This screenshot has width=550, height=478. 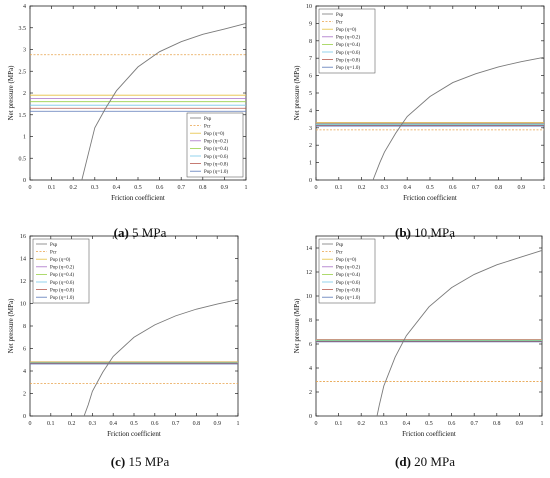 I want to click on y-tick-label-c-5: 10, so click(x=23, y=305).